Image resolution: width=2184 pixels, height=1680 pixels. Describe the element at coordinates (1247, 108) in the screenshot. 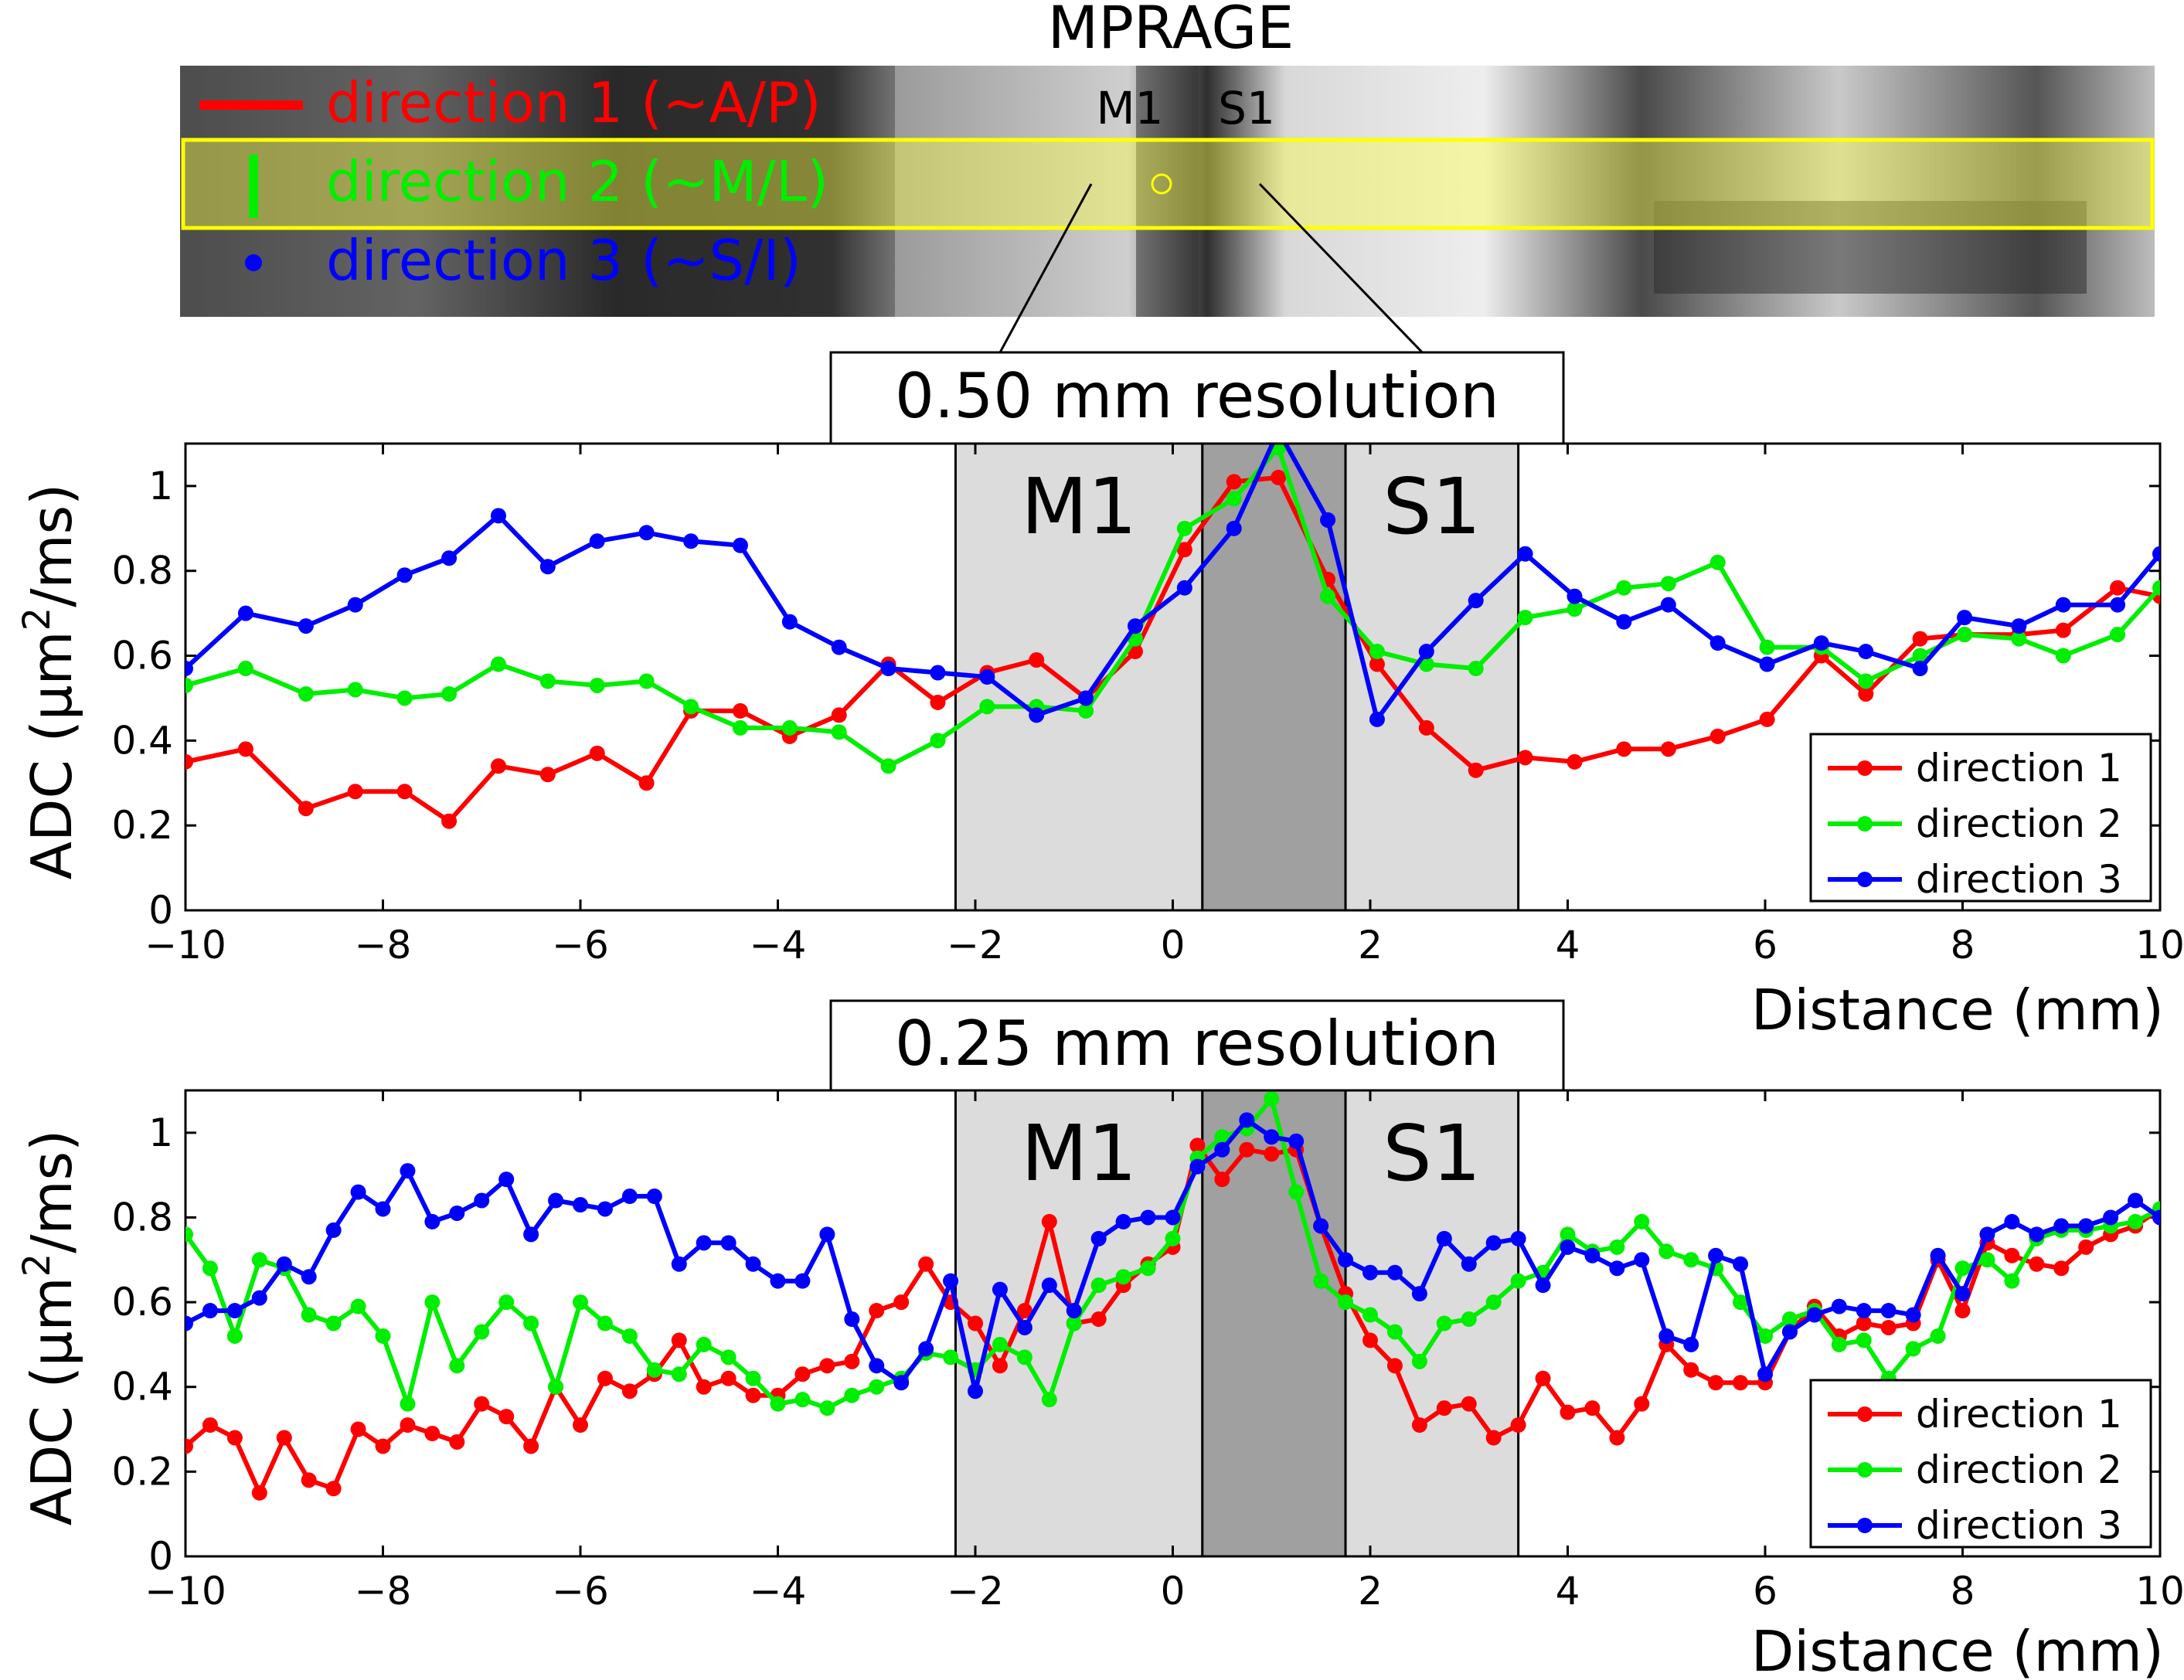

I see `mprage-label-s1: S1` at that location.